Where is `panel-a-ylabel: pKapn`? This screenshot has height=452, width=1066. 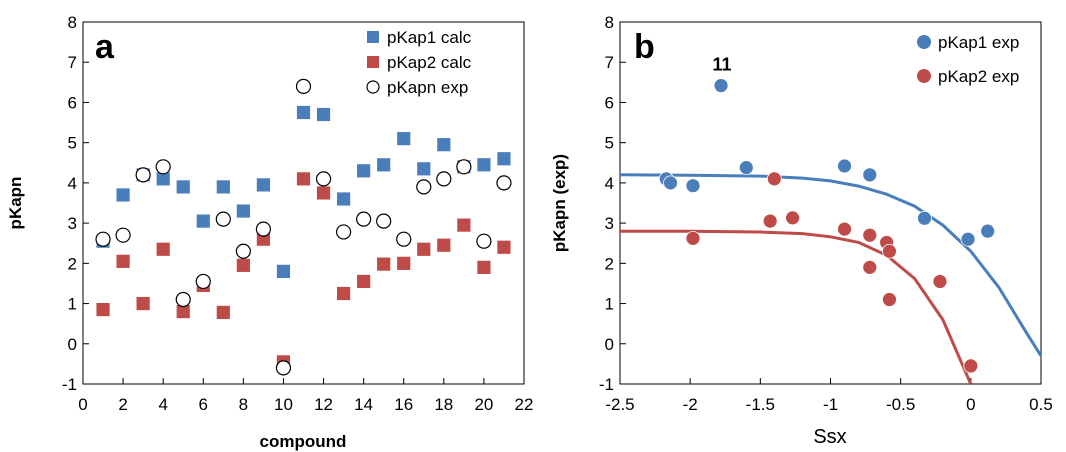 panel-a-ylabel: pKapn is located at coordinates (15, 203).